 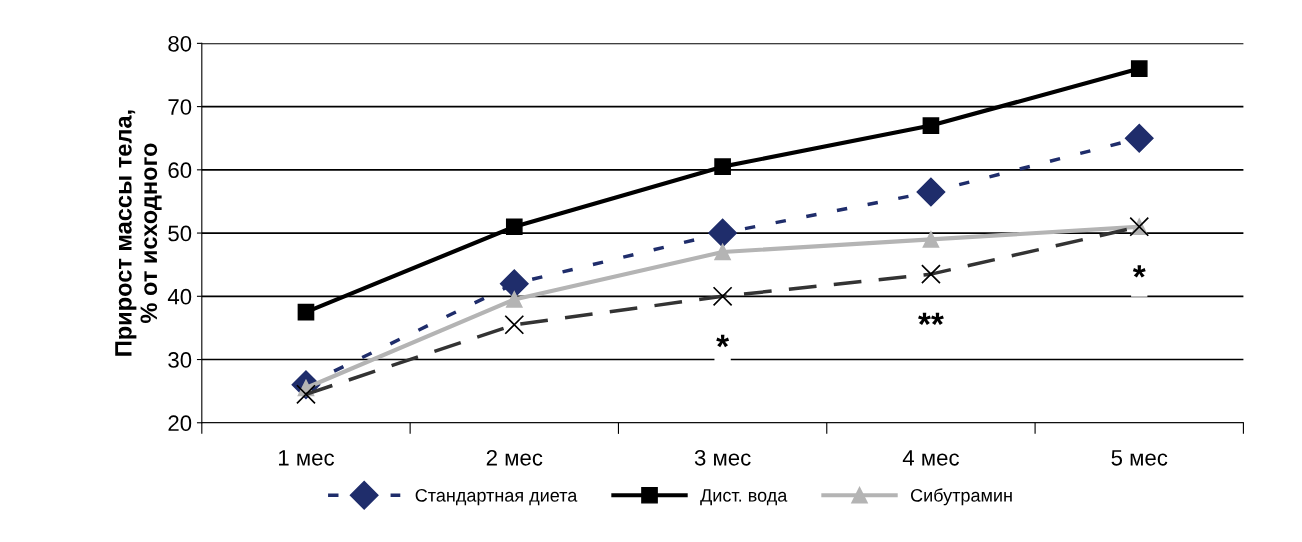 I want to click on legend-label: Стандартная диета, so click(x=496, y=497).